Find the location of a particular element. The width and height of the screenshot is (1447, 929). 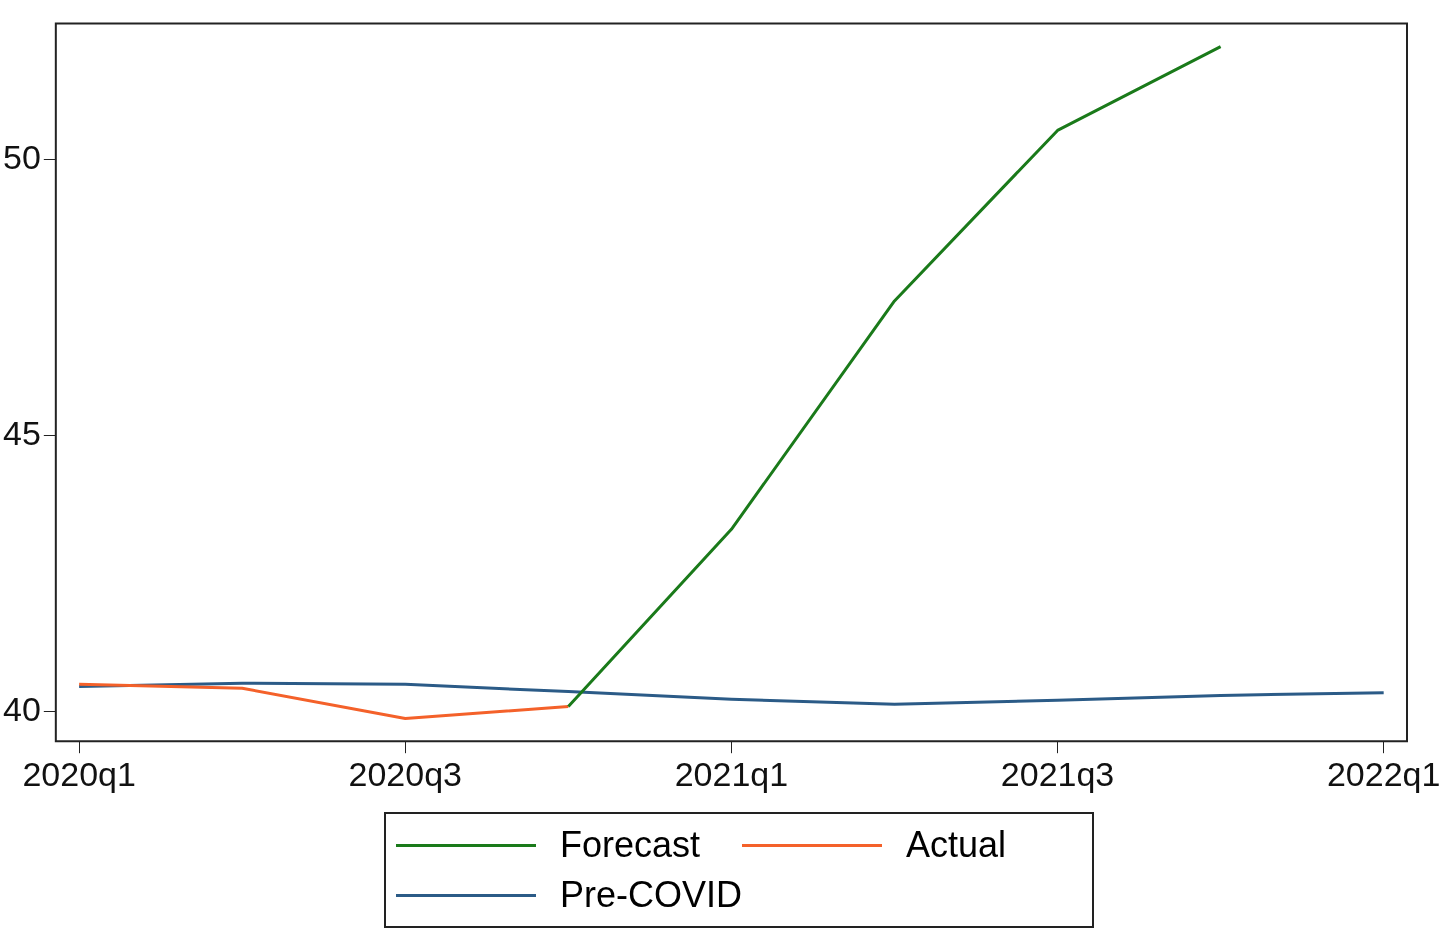

legend-label: Forecast is located at coordinates (630, 845).